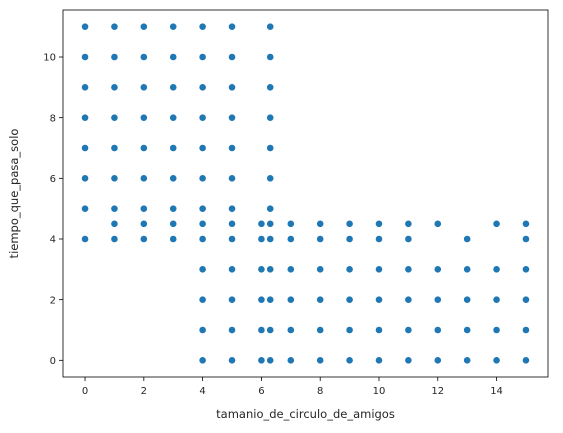 The height and width of the screenshot is (433, 563). Describe the element at coordinates (437, 391) in the screenshot. I see `x-tick-label: 12` at that location.